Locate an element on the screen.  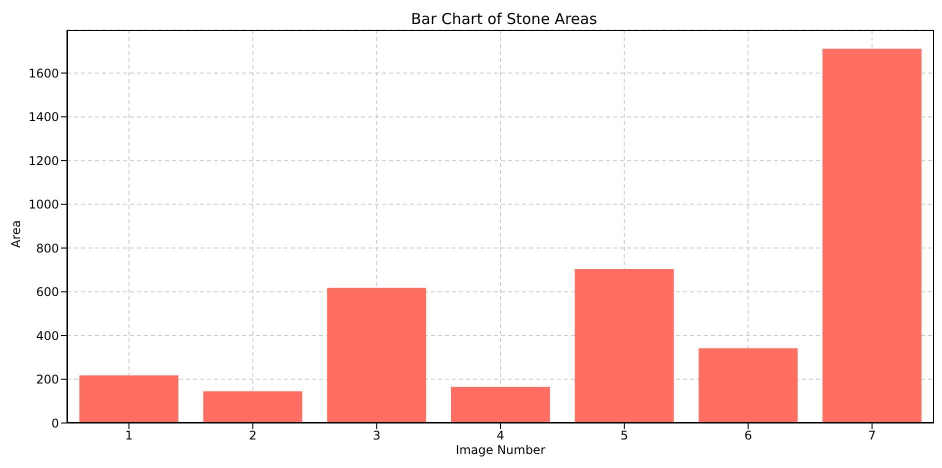
y-axis-title: Area is located at coordinates (16, 234).